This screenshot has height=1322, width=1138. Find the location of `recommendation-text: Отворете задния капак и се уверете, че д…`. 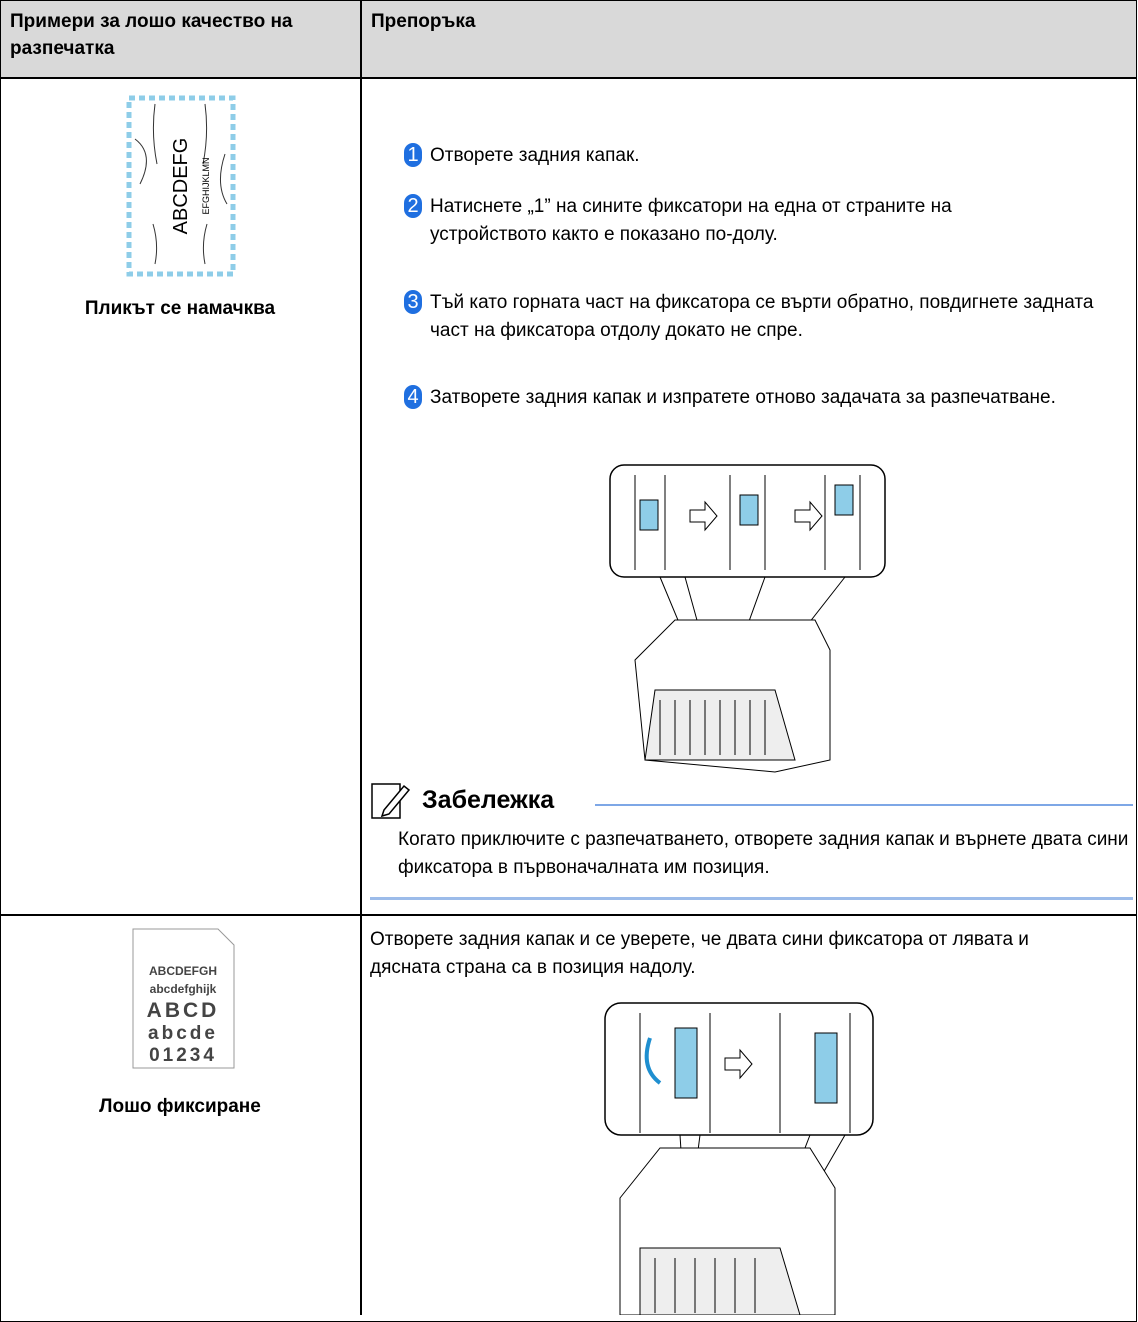

recommendation-text: Отворете задния капак и се уверете, че д… is located at coordinates (699, 953).